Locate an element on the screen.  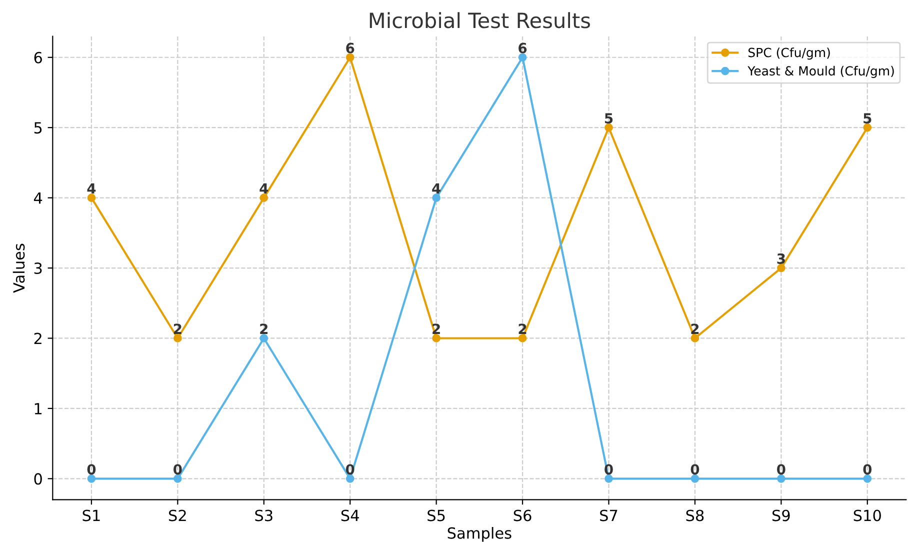
y-tick-label: 0 is located at coordinates (38, 479).